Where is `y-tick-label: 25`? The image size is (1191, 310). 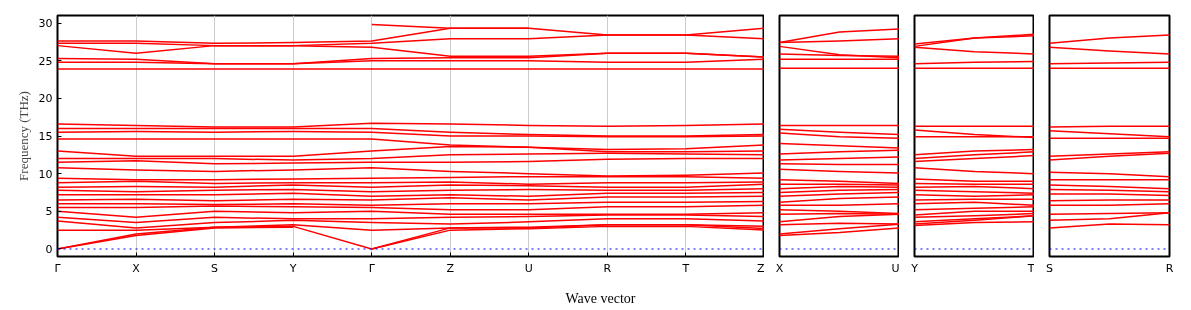 y-tick-label: 25 is located at coordinates (45, 61).